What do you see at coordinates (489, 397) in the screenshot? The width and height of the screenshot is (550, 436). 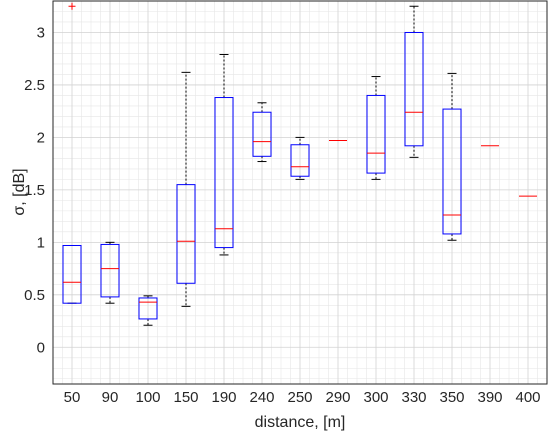 I see `x-tick-label: 390` at bounding box center [489, 397].